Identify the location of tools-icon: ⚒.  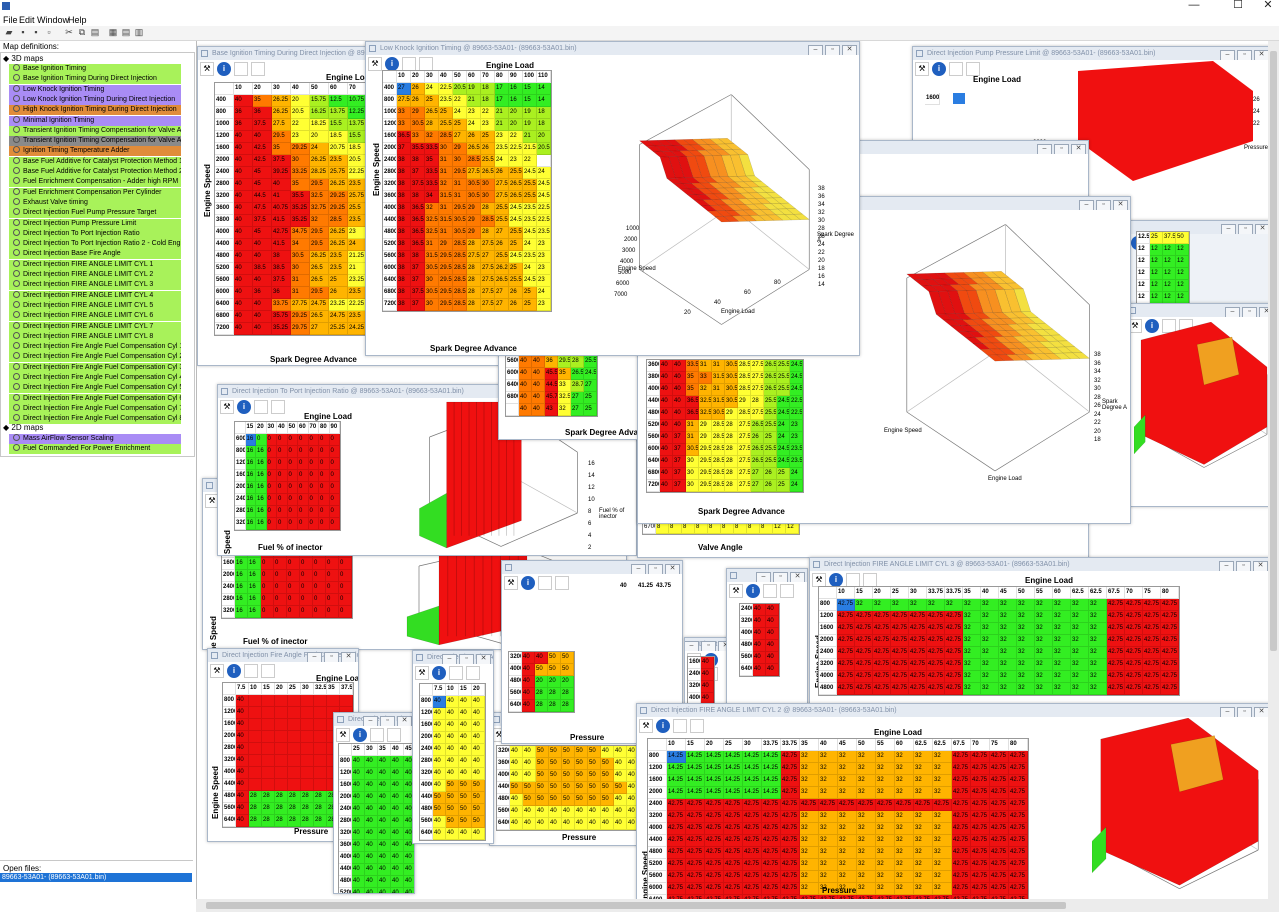
(819, 580).